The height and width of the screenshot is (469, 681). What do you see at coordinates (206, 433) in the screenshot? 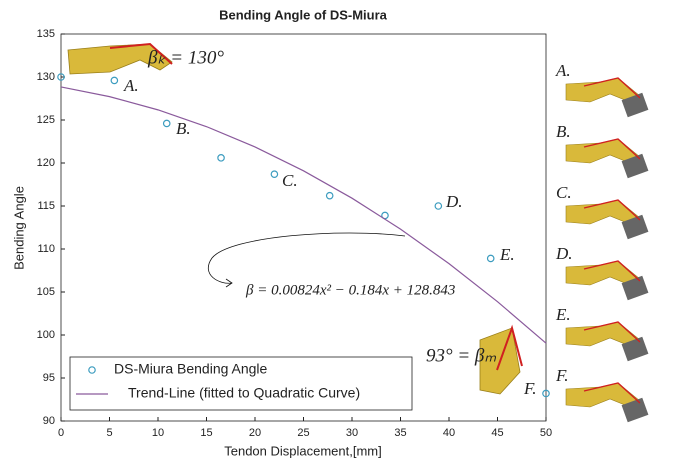
I see `x-tick-label: 15` at bounding box center [206, 433].